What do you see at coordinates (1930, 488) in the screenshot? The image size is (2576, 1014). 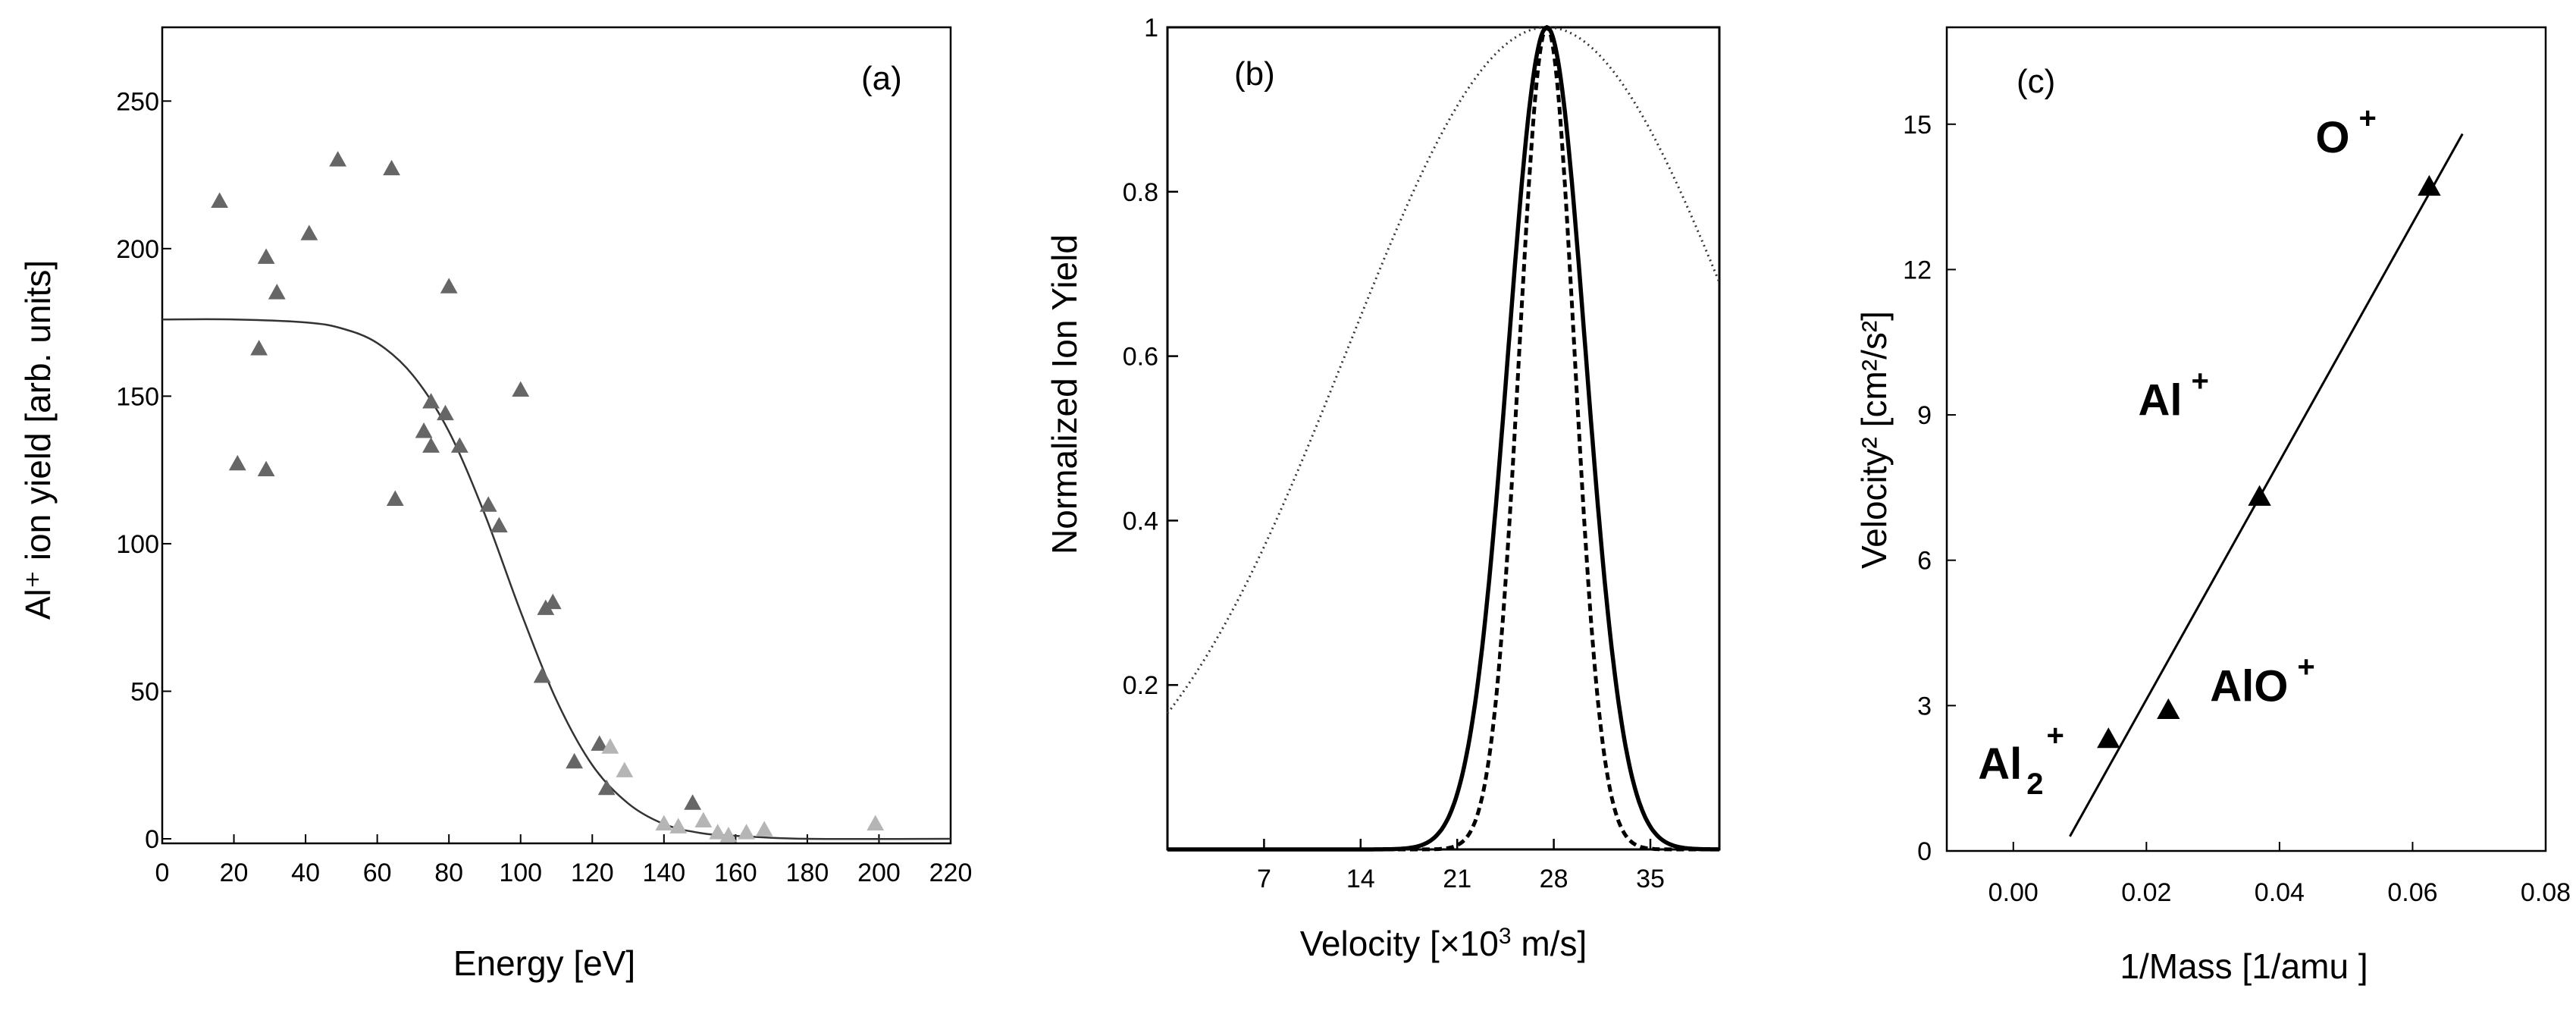 I see `panel-c-y-axis: 0 3 6 9 12 15` at bounding box center [1930, 488].